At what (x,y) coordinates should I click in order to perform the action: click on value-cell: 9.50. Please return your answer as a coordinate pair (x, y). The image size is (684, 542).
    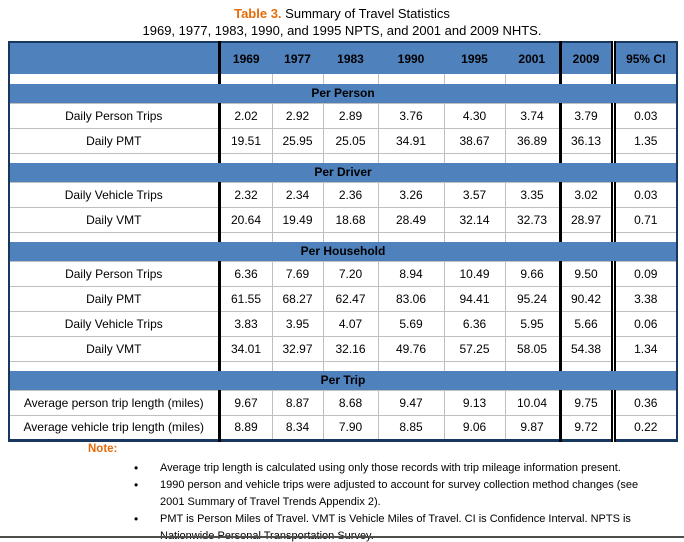
    Looking at the image, I should click on (585, 273).